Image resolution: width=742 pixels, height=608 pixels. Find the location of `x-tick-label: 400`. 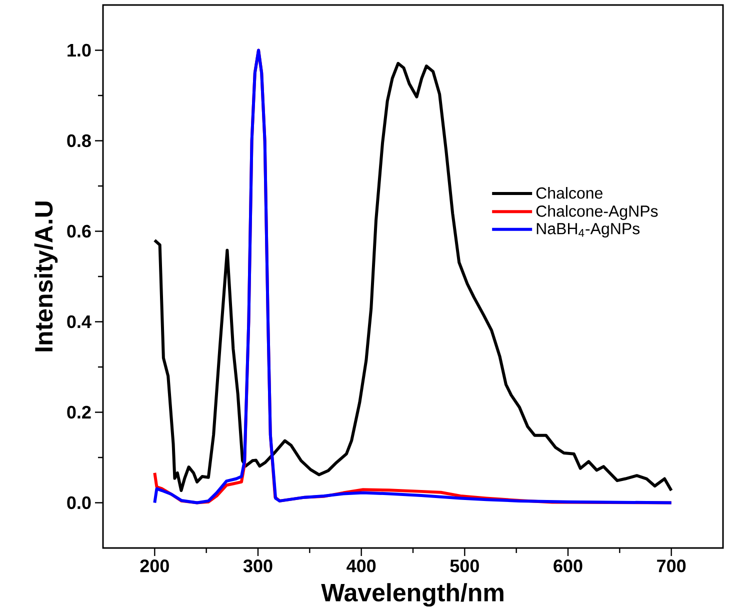

x-tick-label: 400 is located at coordinates (361, 566).